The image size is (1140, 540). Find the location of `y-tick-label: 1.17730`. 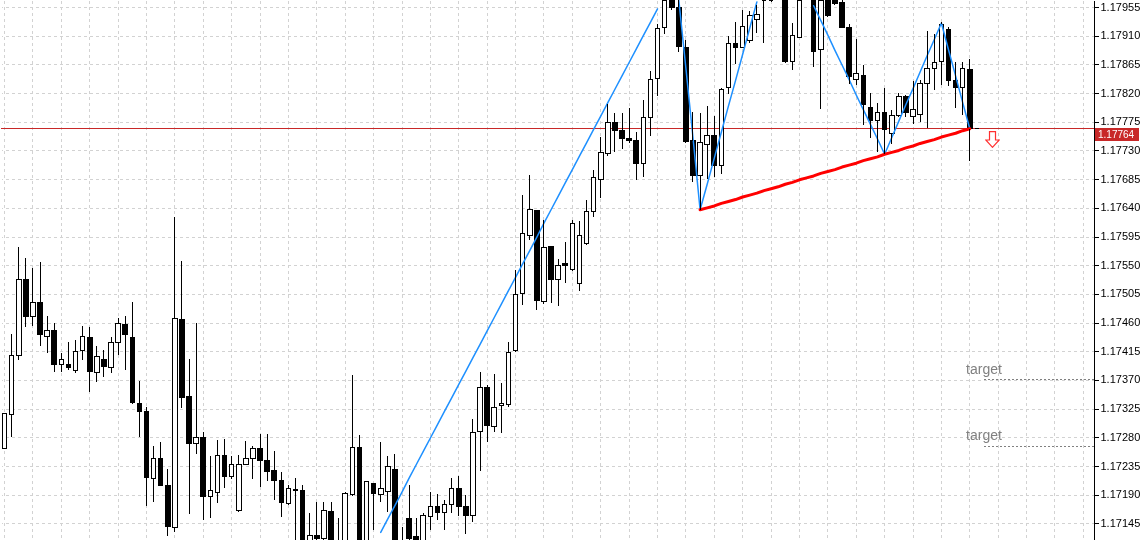

y-tick-label: 1.17730 is located at coordinates (1120, 149).